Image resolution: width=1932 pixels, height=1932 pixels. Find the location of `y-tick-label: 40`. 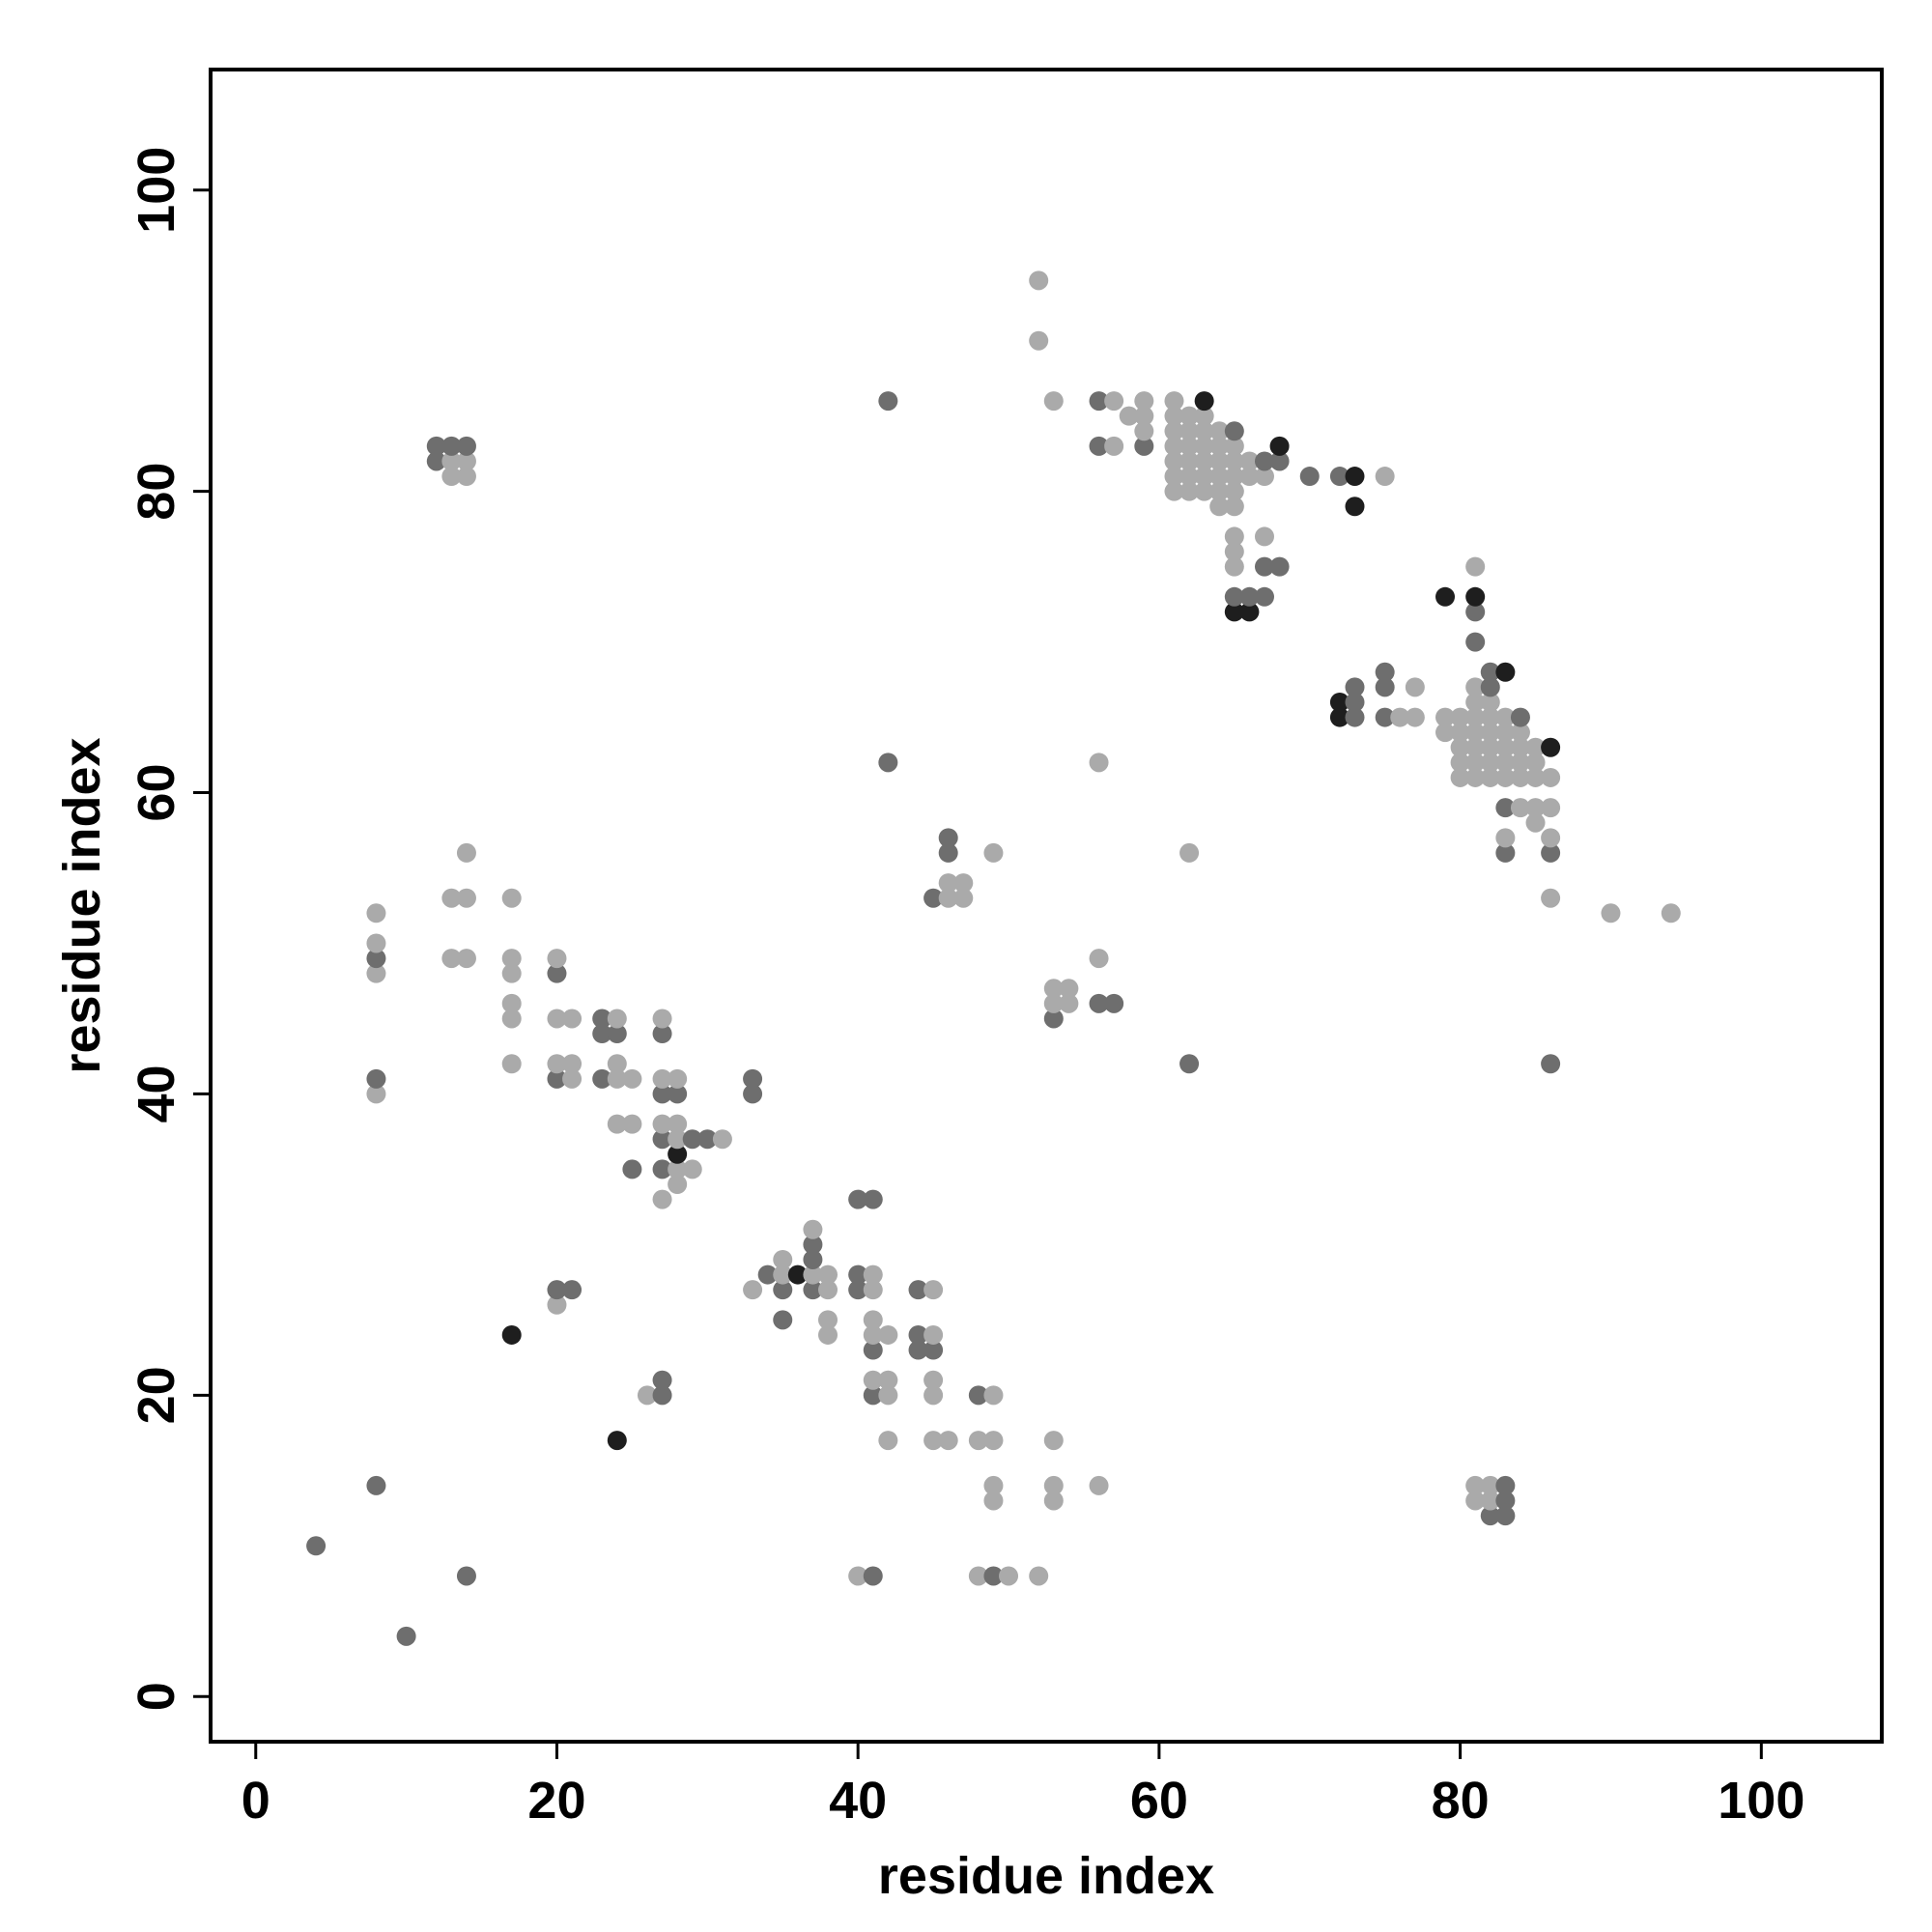

y-tick-label: 40 is located at coordinates (156, 1093).